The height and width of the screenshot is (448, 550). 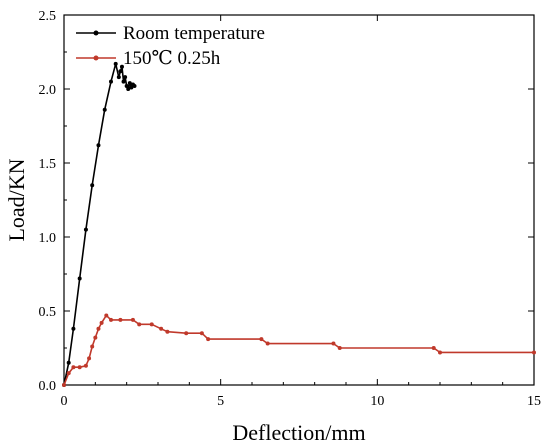 I want to click on y-tick-label: 2.0, so click(x=48, y=90).